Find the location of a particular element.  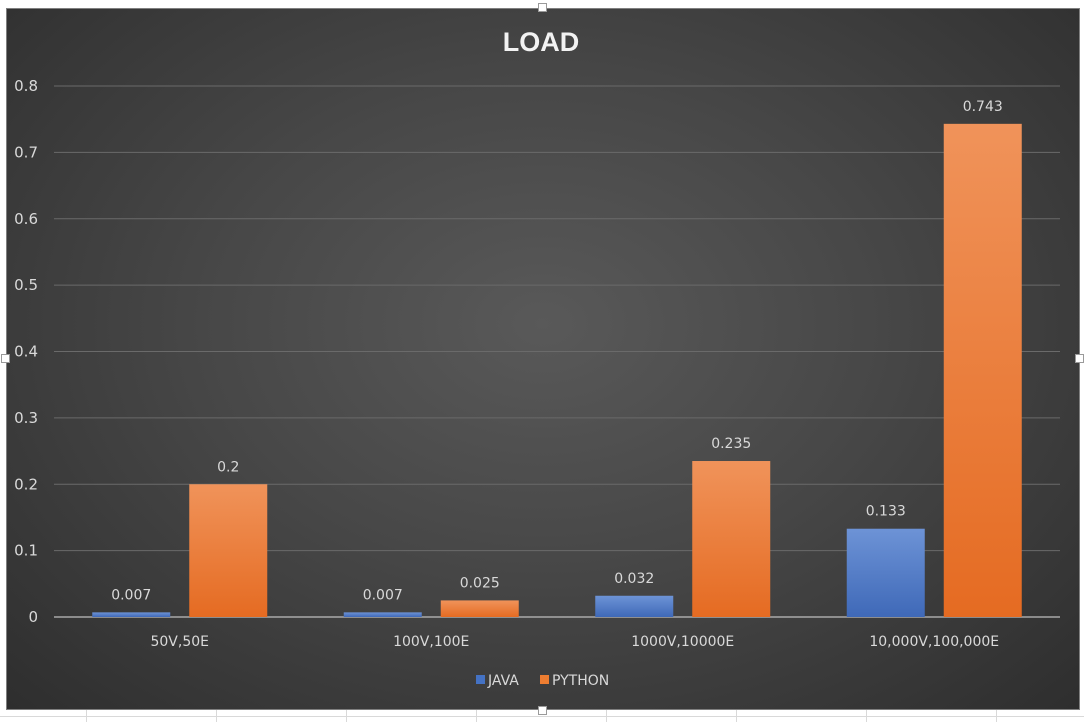

resize-handle-top is located at coordinates (542, 7).